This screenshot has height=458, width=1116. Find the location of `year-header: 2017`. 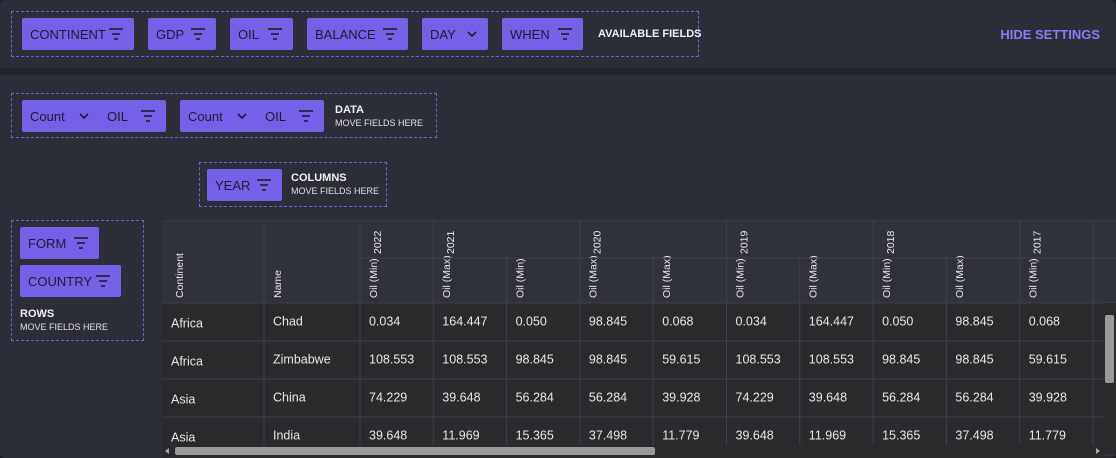

year-header: 2017 is located at coordinates (1037, 242).